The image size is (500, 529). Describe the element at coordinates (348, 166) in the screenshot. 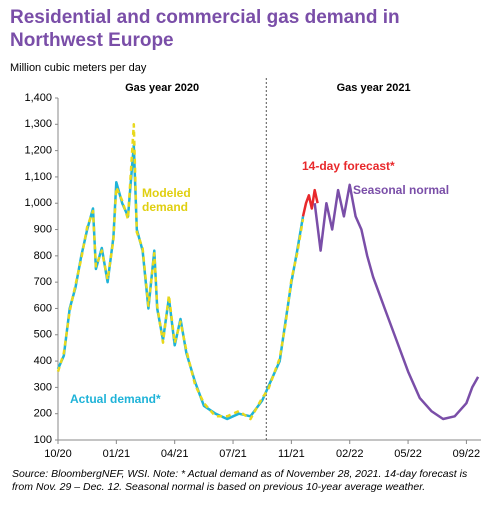

I see `series-label: 14-day forecast*` at that location.